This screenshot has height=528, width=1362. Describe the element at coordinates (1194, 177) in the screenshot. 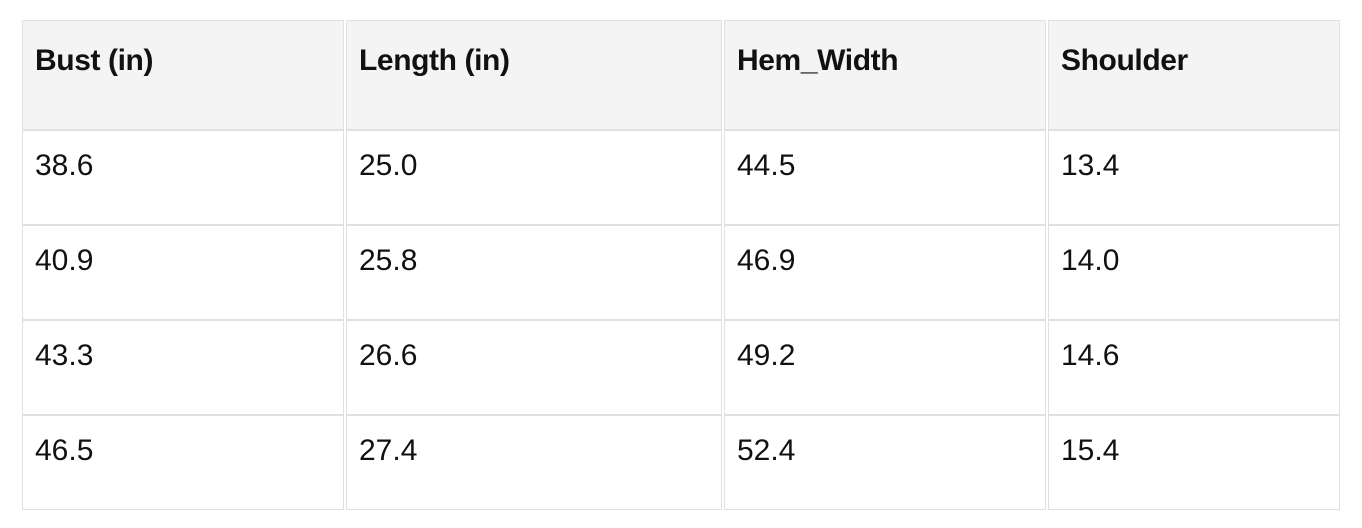

I see `table-cell: 13.4` at that location.